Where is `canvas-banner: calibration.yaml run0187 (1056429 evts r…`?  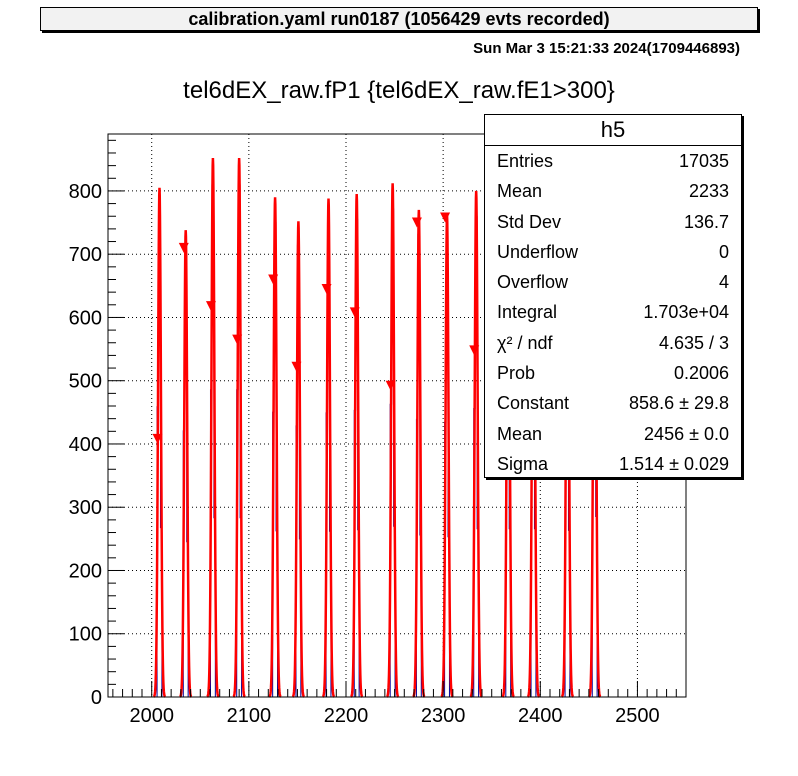 canvas-banner: calibration.yaml run0187 (1056429 evts r… is located at coordinates (399, 19).